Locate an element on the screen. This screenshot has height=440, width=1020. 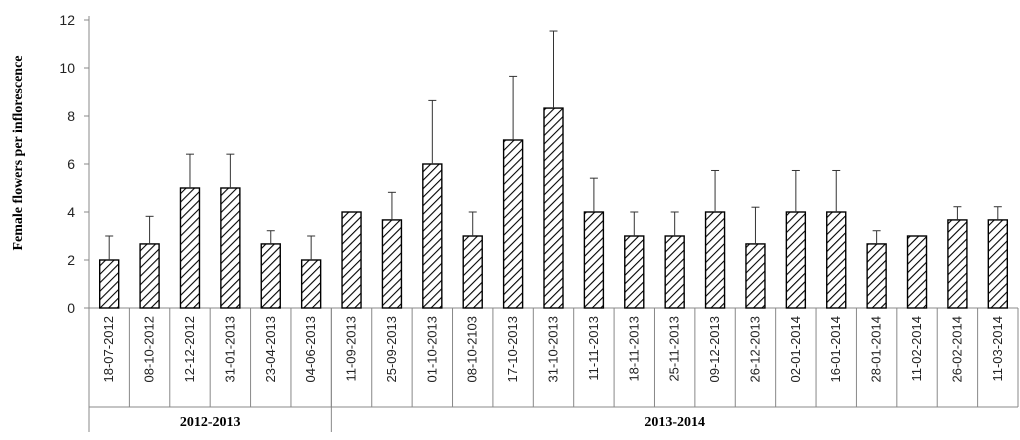
group-label: 2013-2014 is located at coordinates (674, 422).